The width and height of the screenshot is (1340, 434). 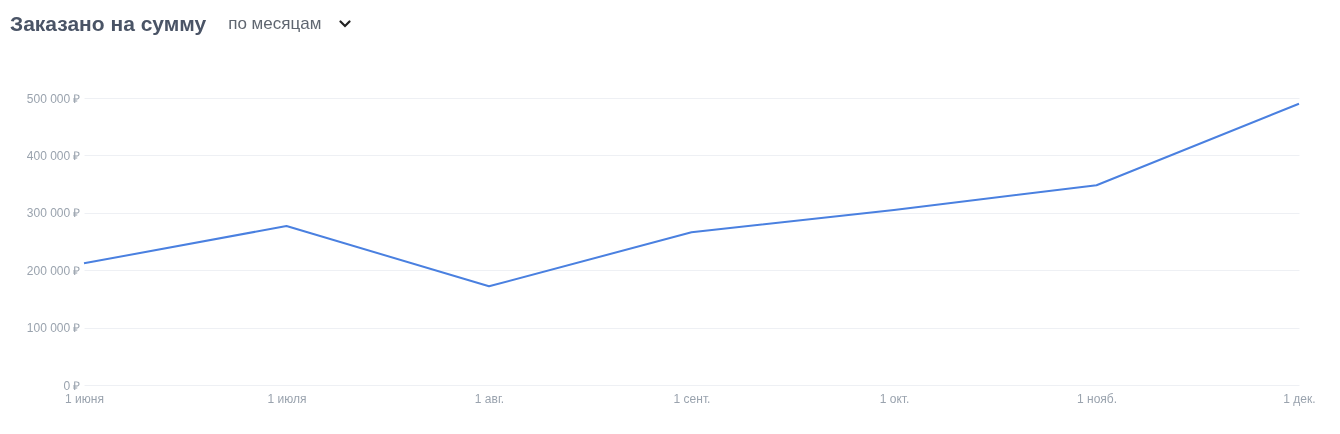 What do you see at coordinates (53, 328) in the screenshot?
I see `y-tick-label: 100 000 ₽` at bounding box center [53, 328].